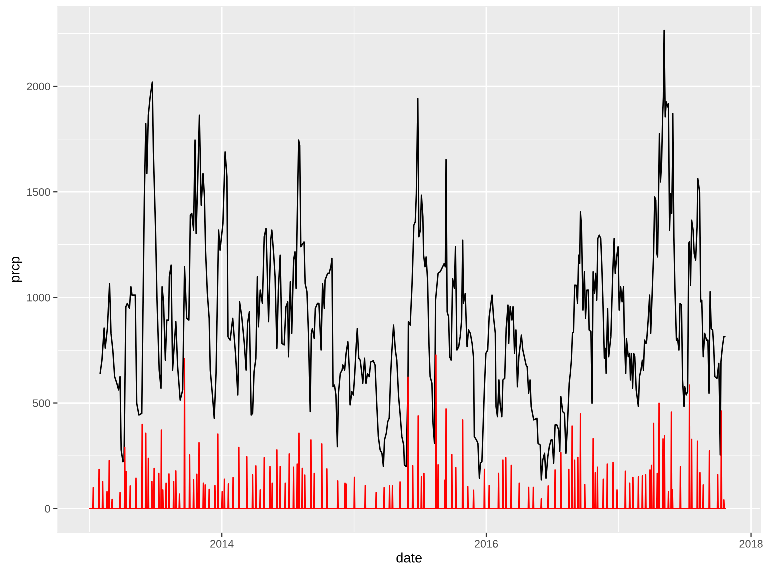 The width and height of the screenshot is (768, 576). Describe the element at coordinates (222, 544) in the screenshot. I see `x-tick-label: 2014` at that location.